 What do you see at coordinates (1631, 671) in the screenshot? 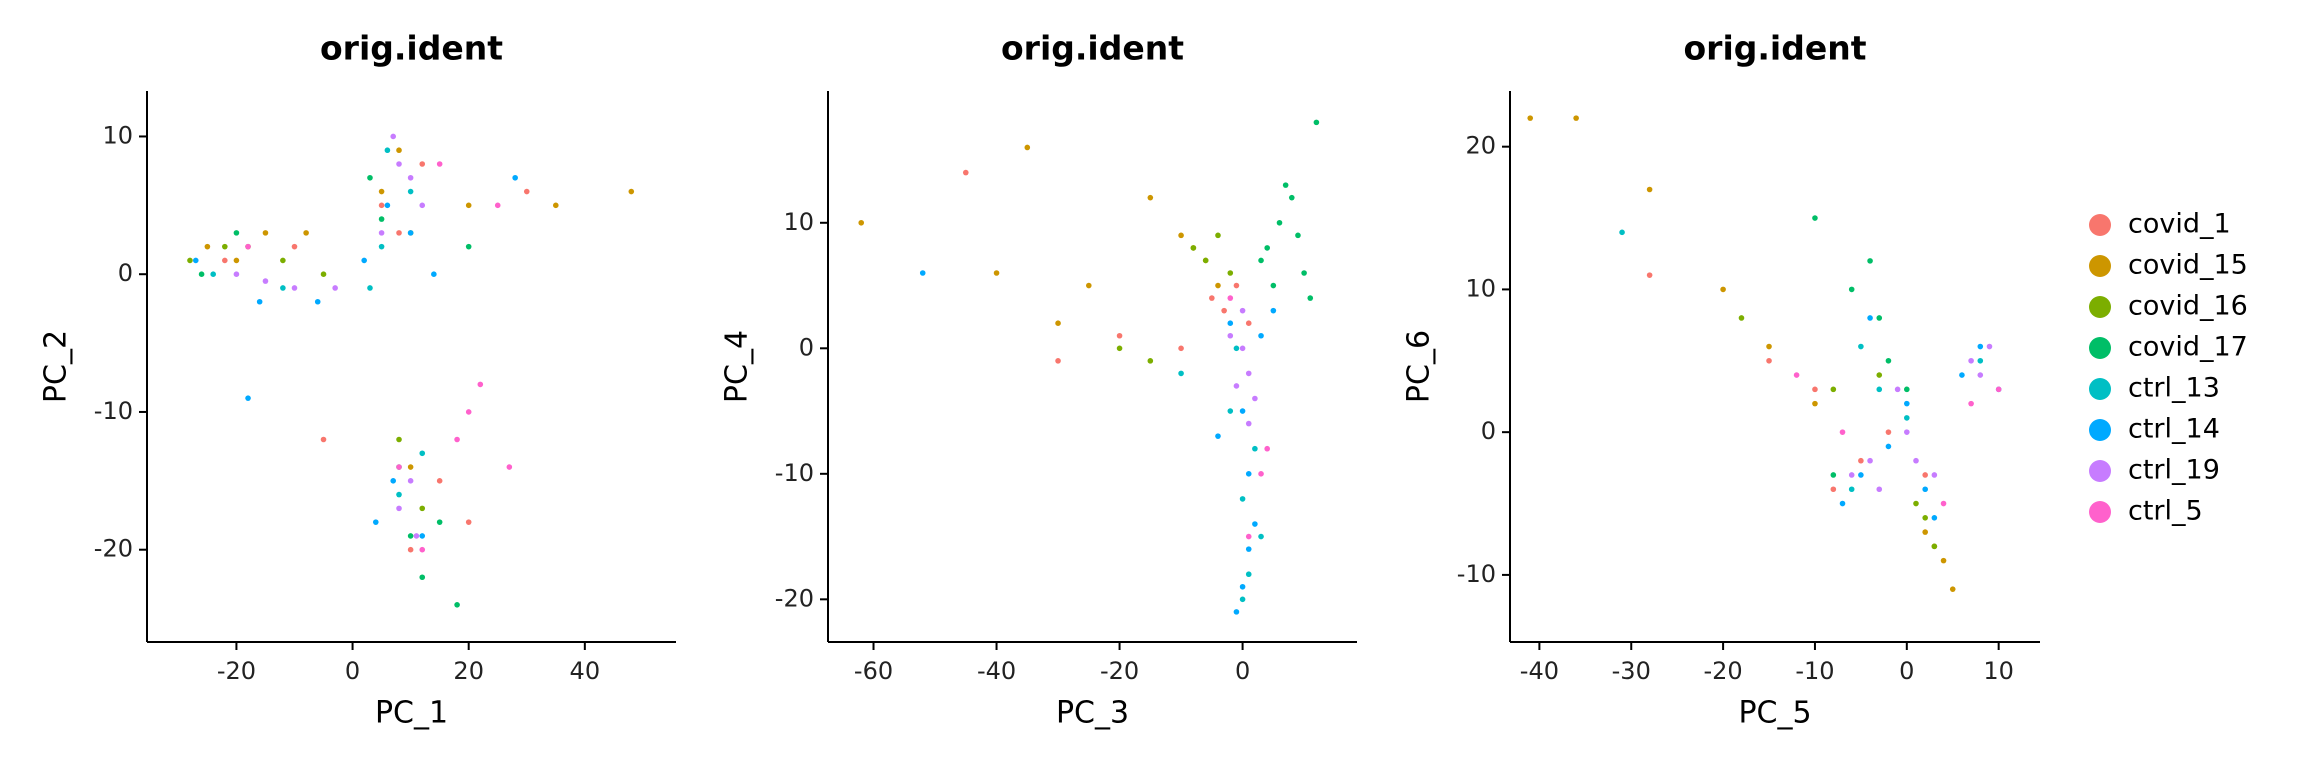
I see `x-tick-label: -30` at bounding box center [1631, 671].